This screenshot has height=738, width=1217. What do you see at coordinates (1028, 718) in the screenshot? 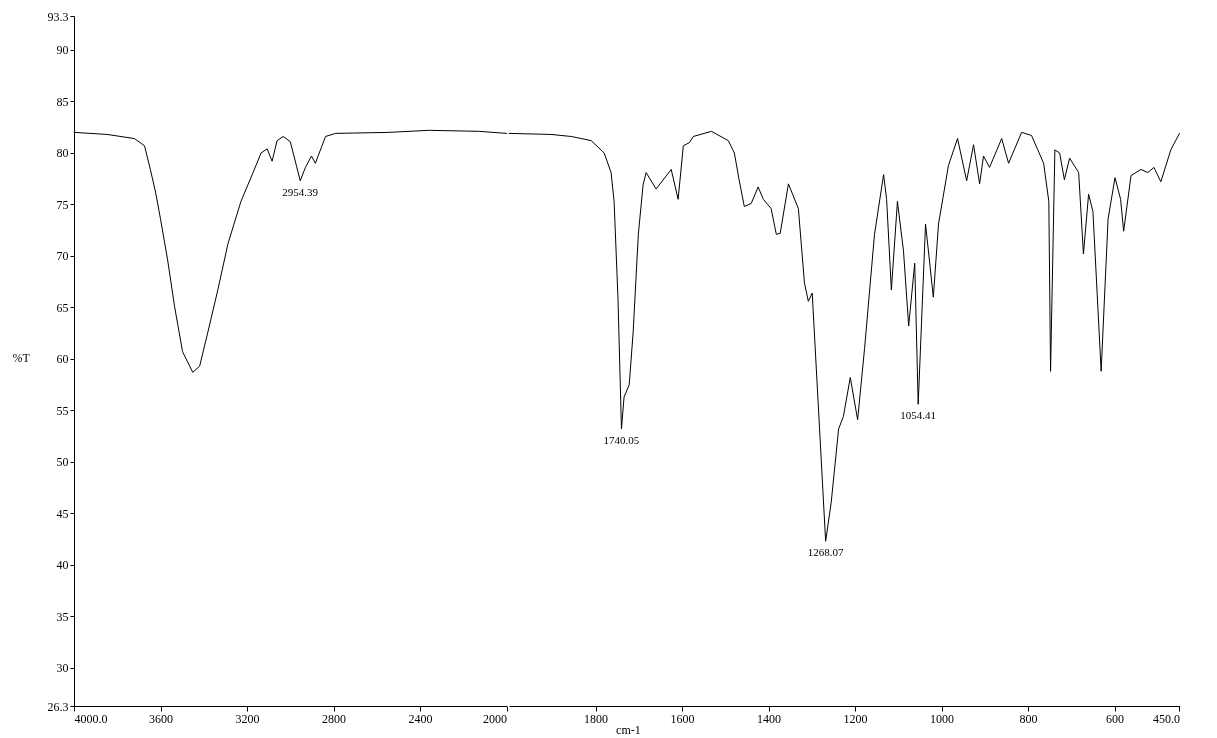
I see `x-tick-label: 800` at bounding box center [1028, 718].